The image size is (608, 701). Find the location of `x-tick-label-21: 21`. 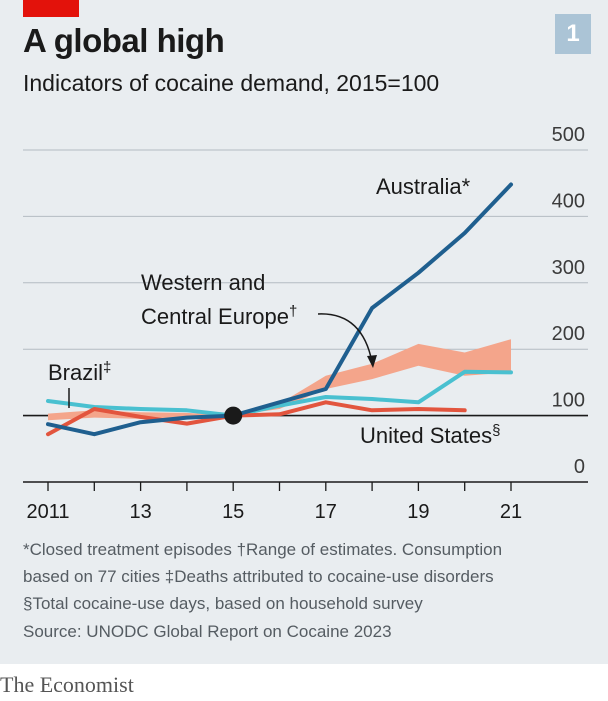

x-tick-label-21: 21 is located at coordinates (511, 512).